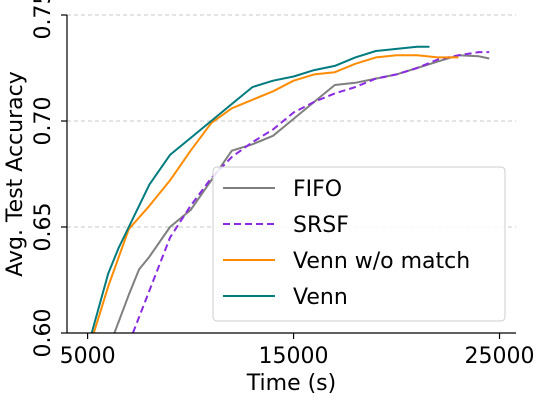  Describe the element at coordinates (500, 356) in the screenshot. I see `x-tick-label-2: 25000` at that location.